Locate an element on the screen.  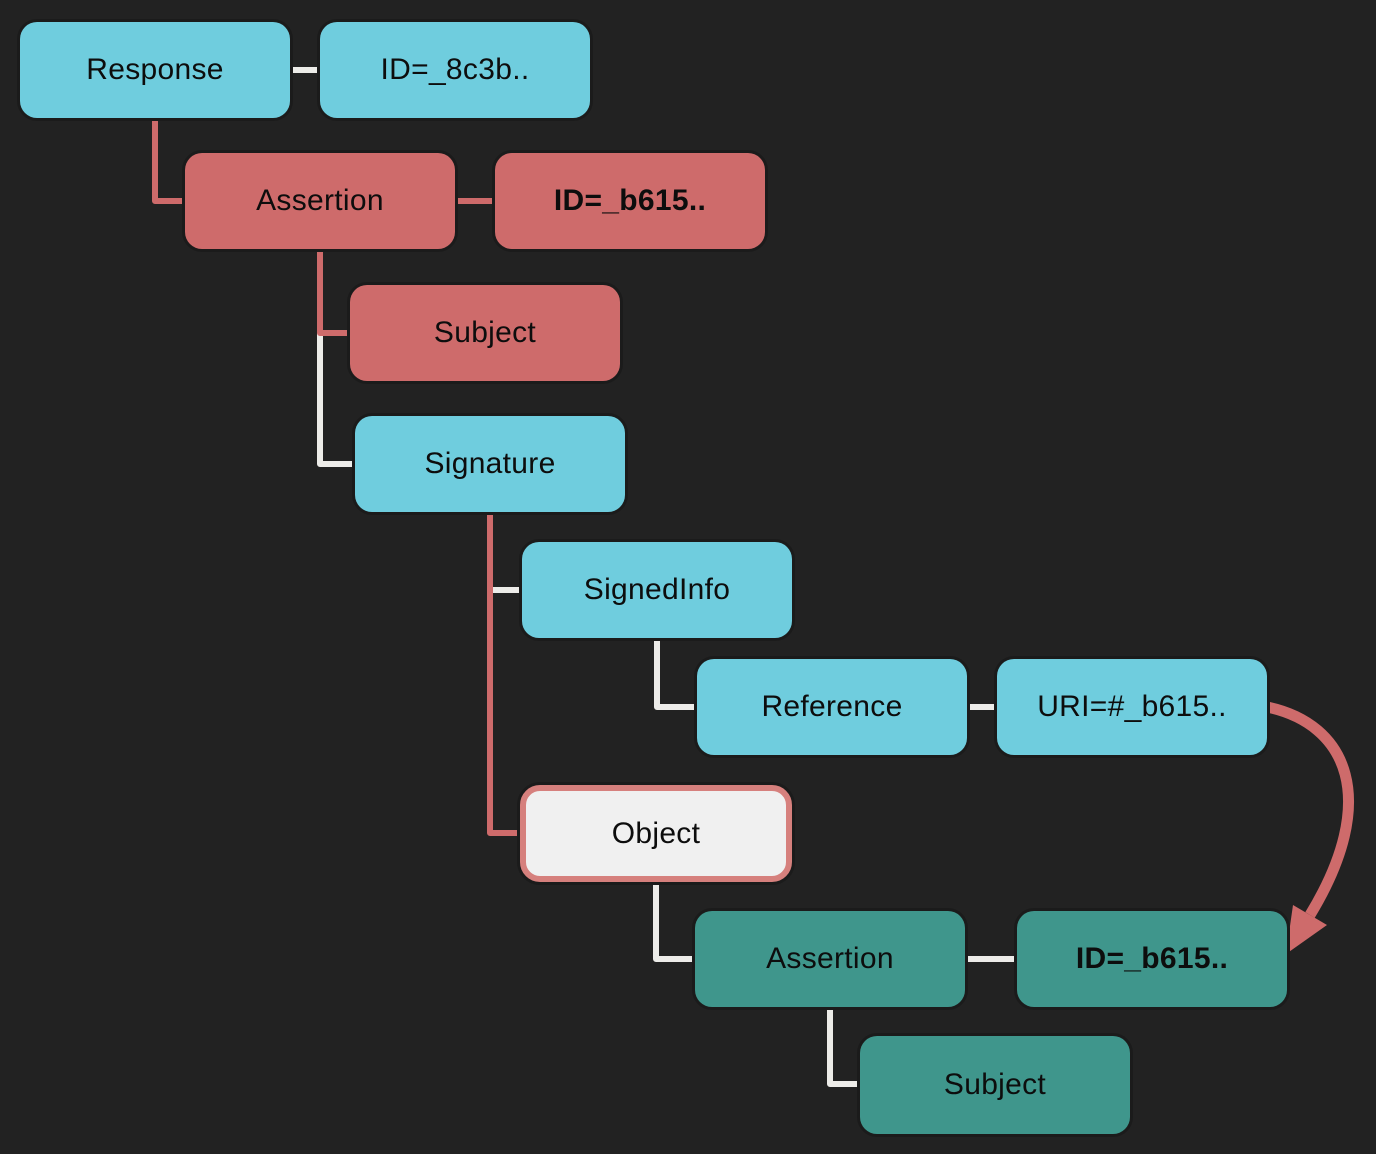
node-subject-outer: Subject is located at coordinates (485, 333).